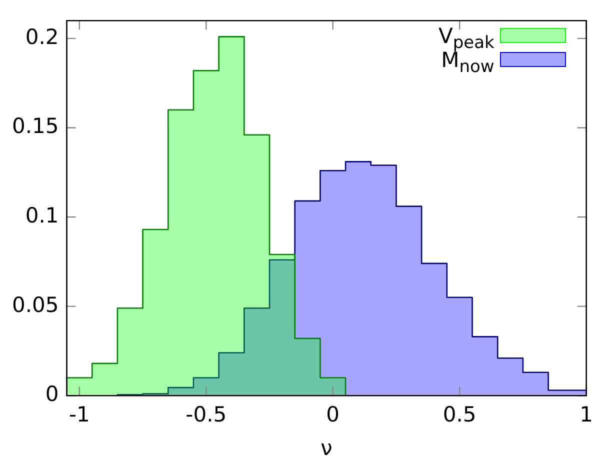  I want to click on x-tick-label: 0, so click(333, 414).